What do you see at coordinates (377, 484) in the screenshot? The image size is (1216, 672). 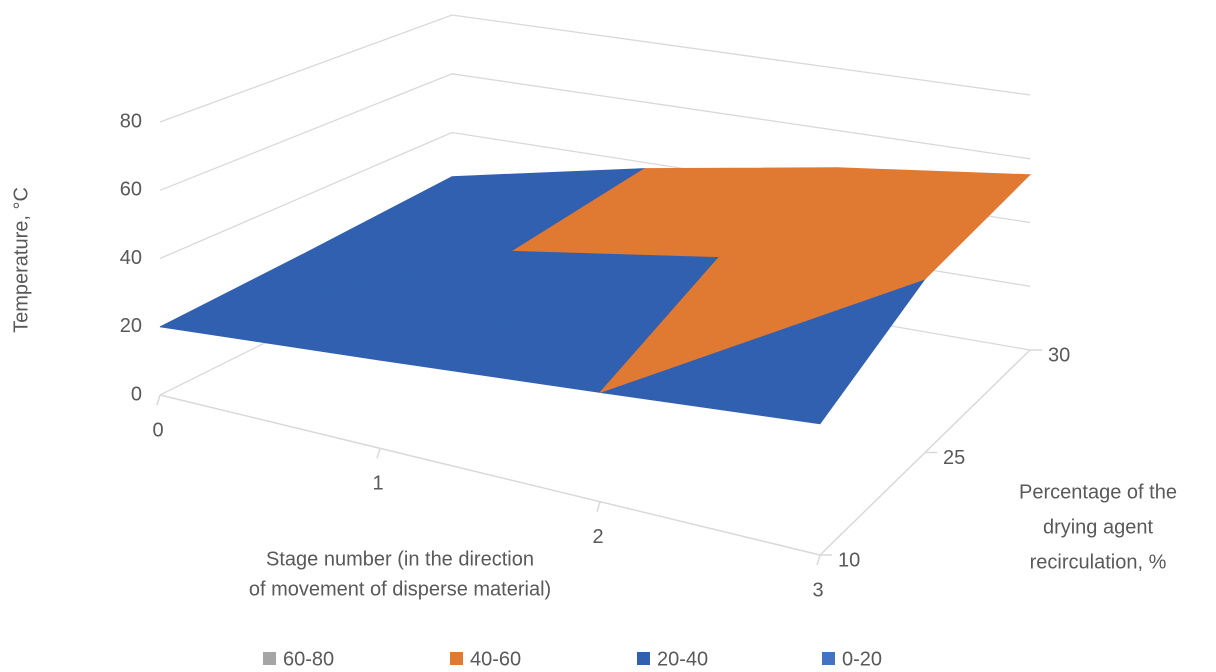 I see `x-tick-label: 1` at bounding box center [377, 484].